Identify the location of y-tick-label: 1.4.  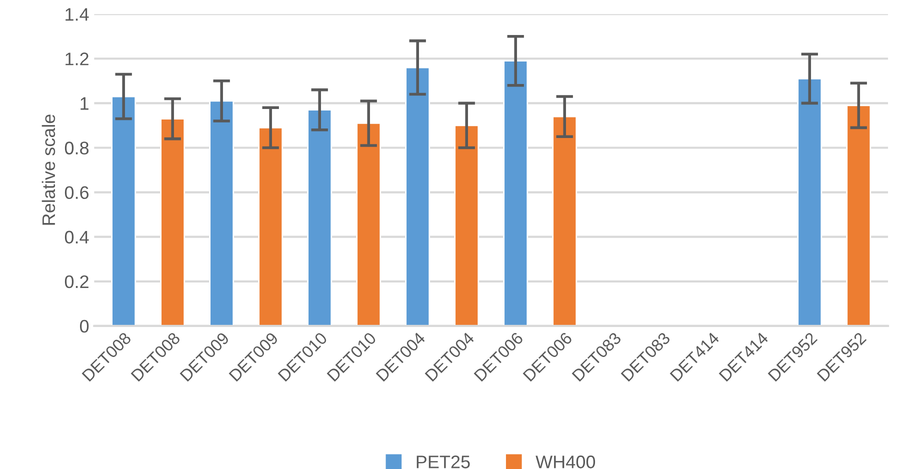
(77, 14).